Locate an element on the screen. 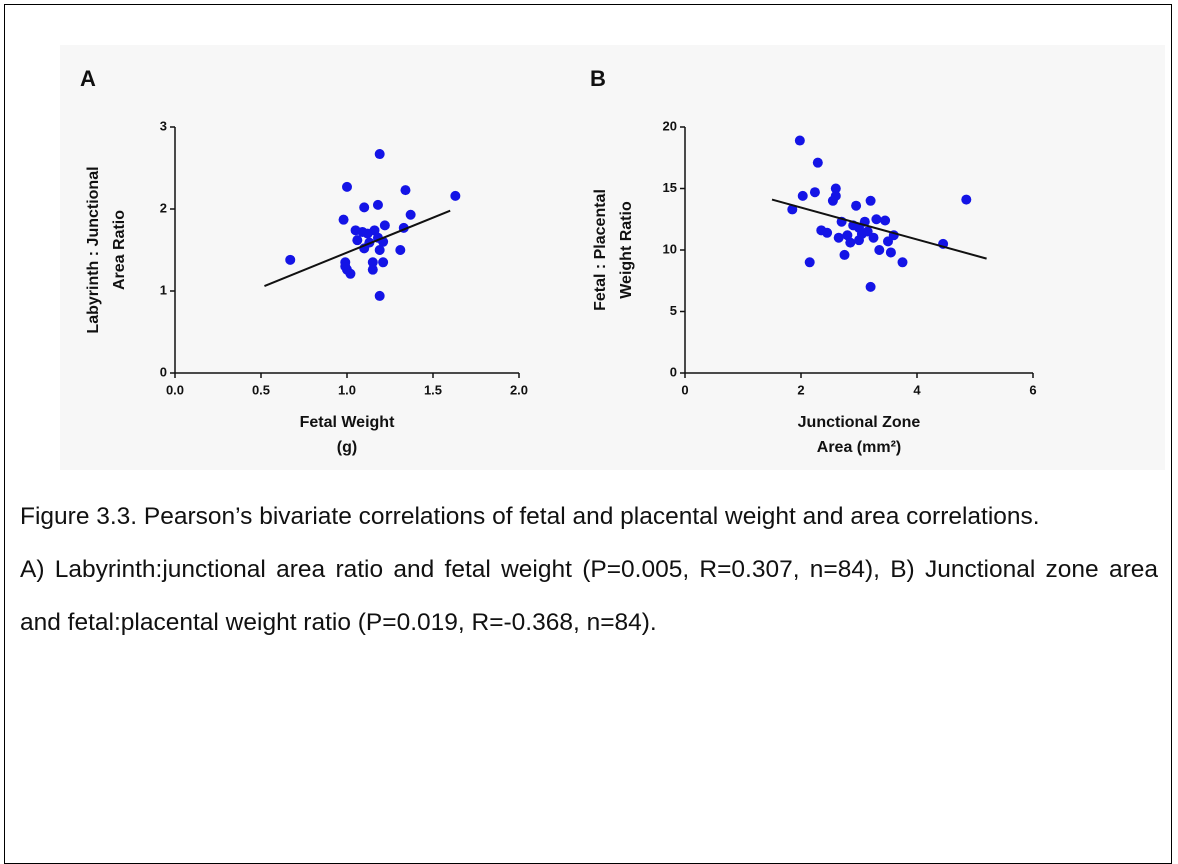 The image size is (1178, 864). y-axis-label: Fetal : Placental is located at coordinates (600, 250).